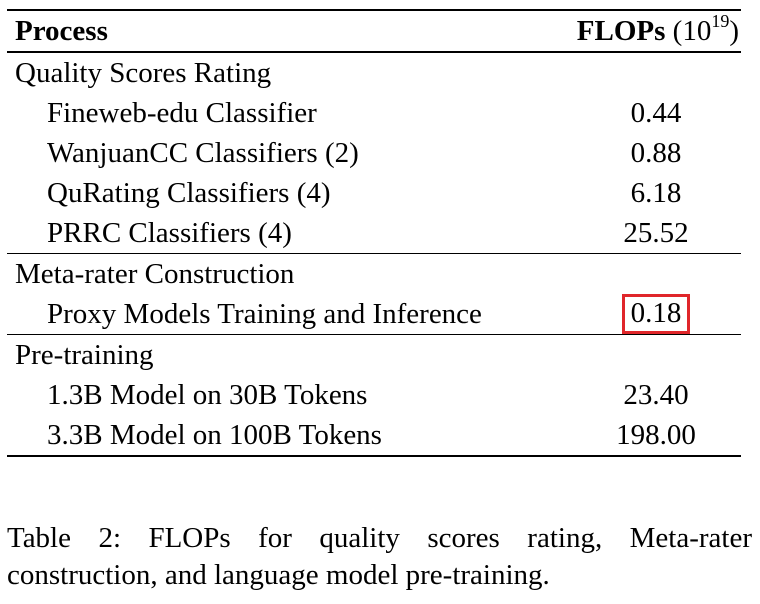 The image size is (760, 604). I want to click on table-row: 3.3B Model on 100B Tokens 198.00, so click(374, 436).